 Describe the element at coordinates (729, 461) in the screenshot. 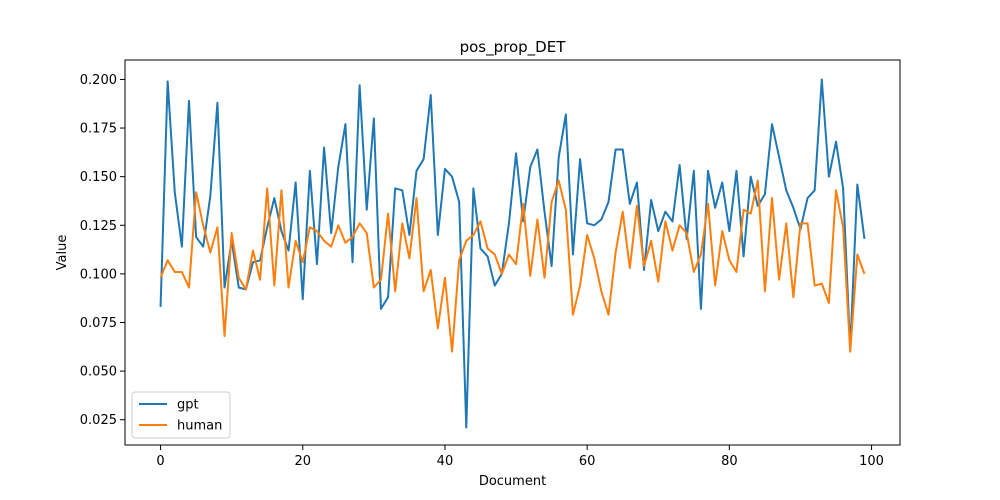

I see `x-tick-label: 80` at that location.